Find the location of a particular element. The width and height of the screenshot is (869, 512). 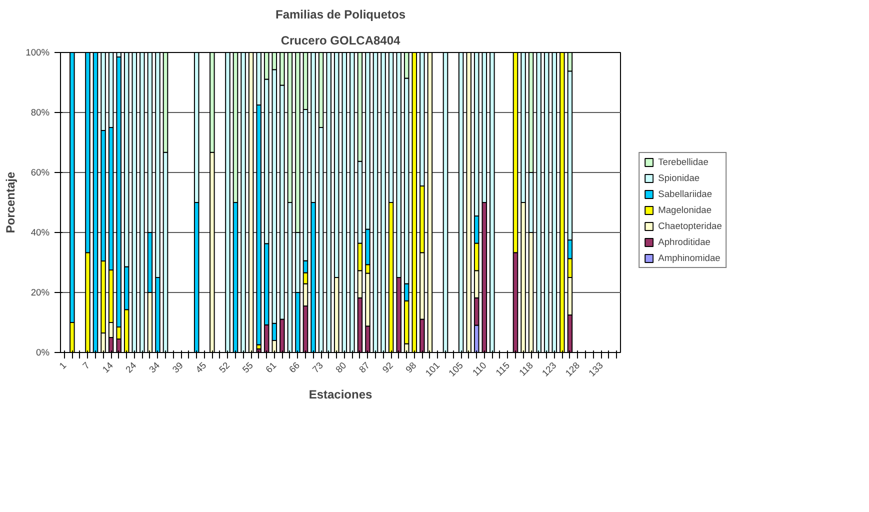

legend-label: Terebellidae is located at coordinates (683, 162).